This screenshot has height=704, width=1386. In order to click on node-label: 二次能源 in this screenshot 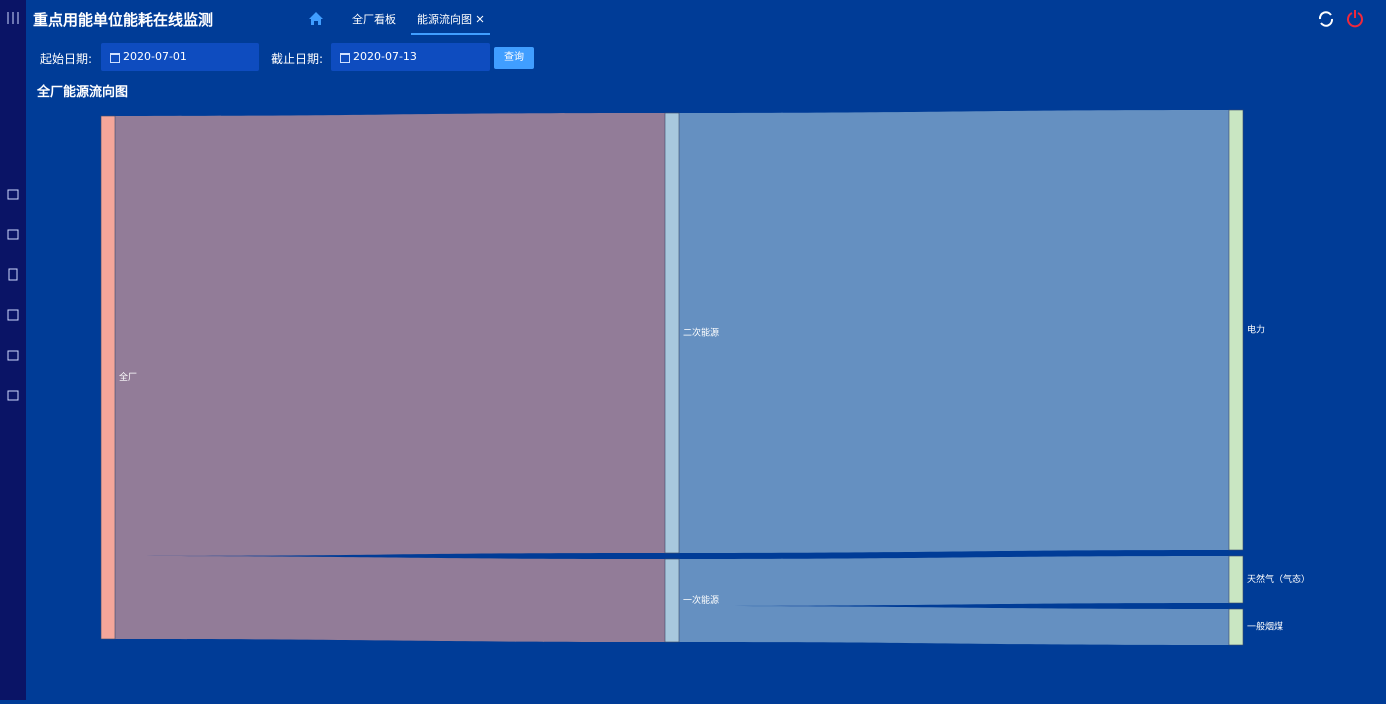, I will do `click(701, 333)`.